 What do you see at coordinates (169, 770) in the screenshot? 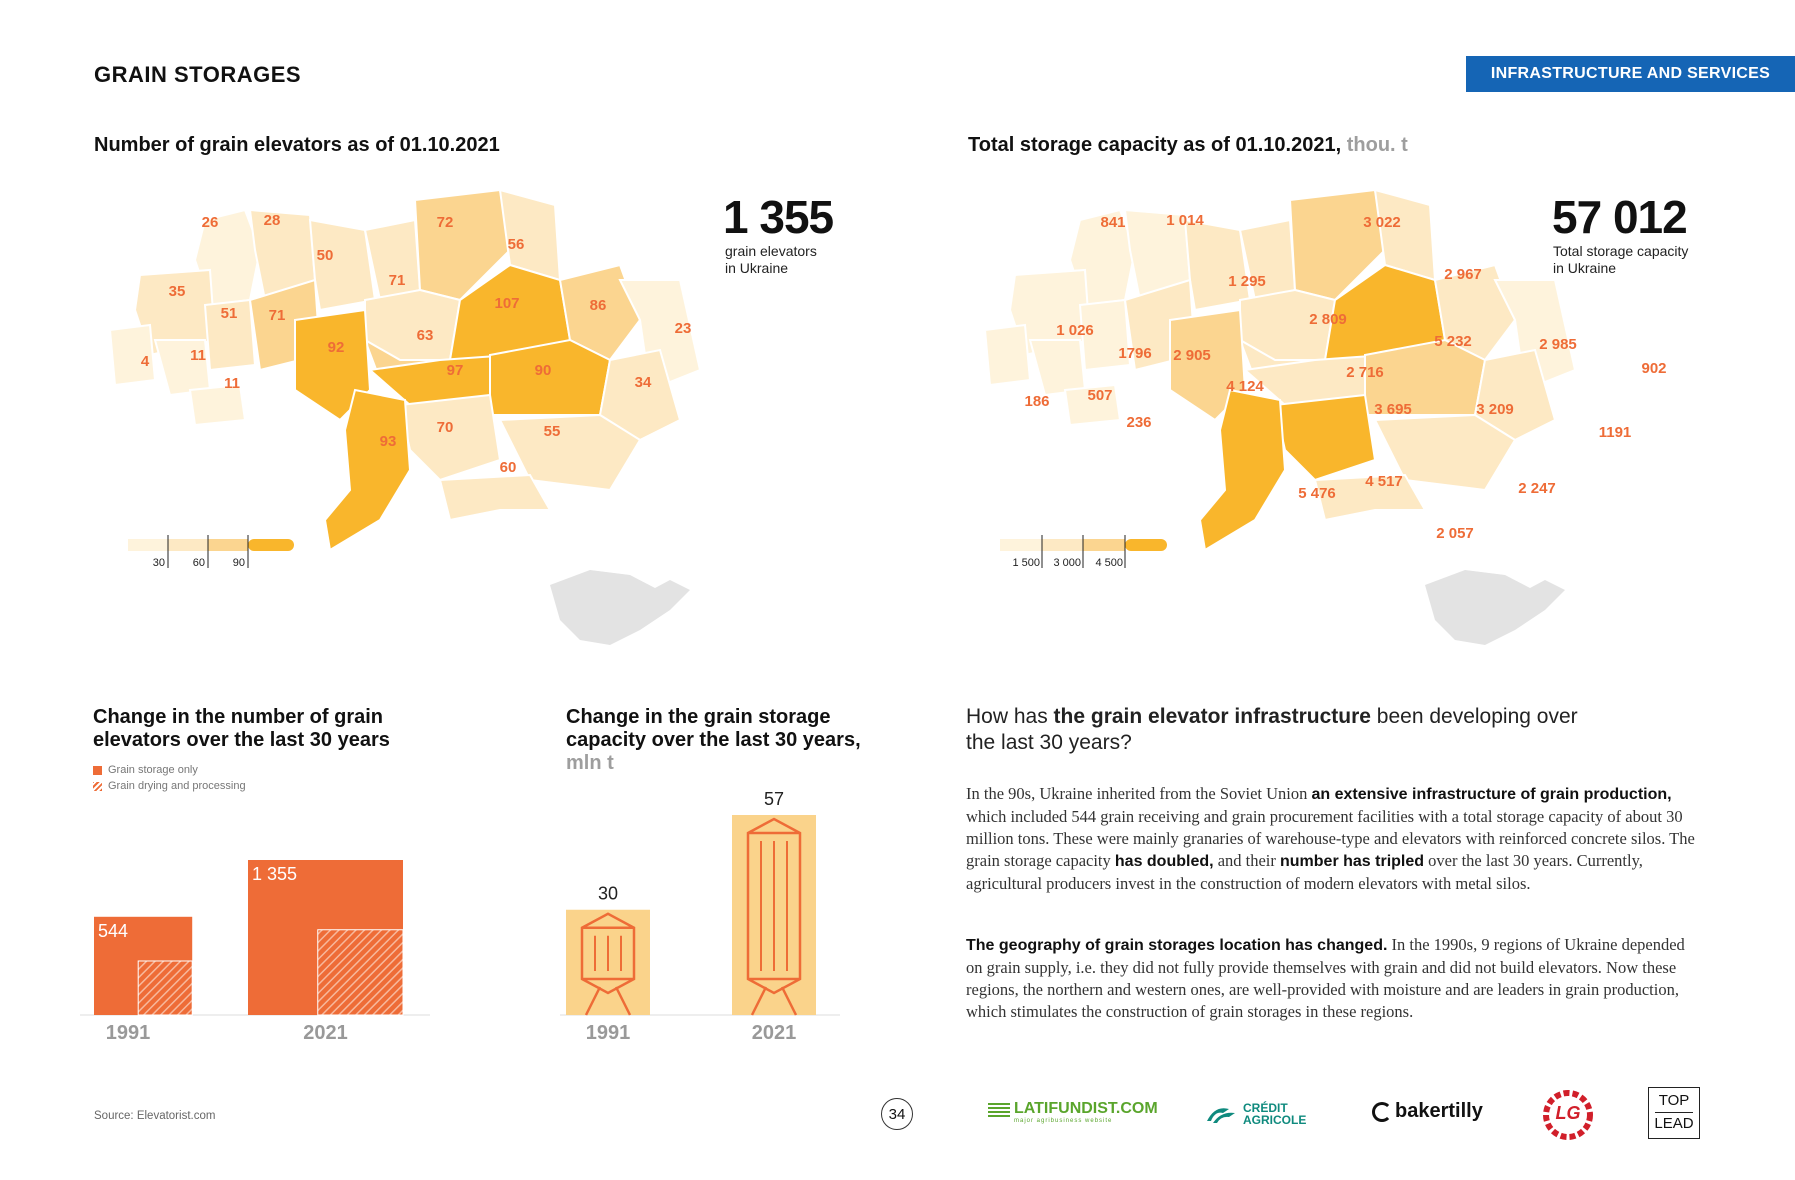
I see `legend-item-storage: Grain storage only` at bounding box center [169, 770].